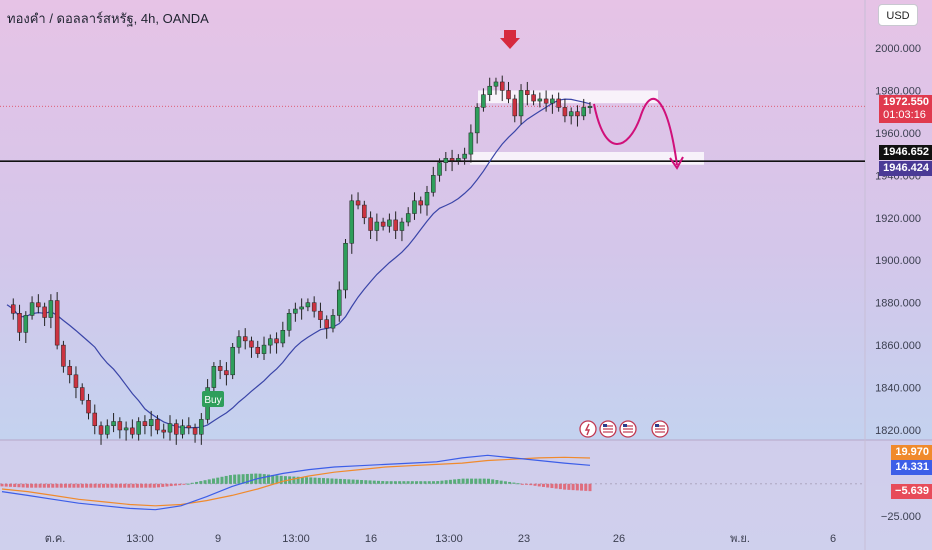 This screenshot has height=550, width=932. What do you see at coordinates (218, 539) in the screenshot?
I see `x-tick-label: 9` at bounding box center [218, 539].